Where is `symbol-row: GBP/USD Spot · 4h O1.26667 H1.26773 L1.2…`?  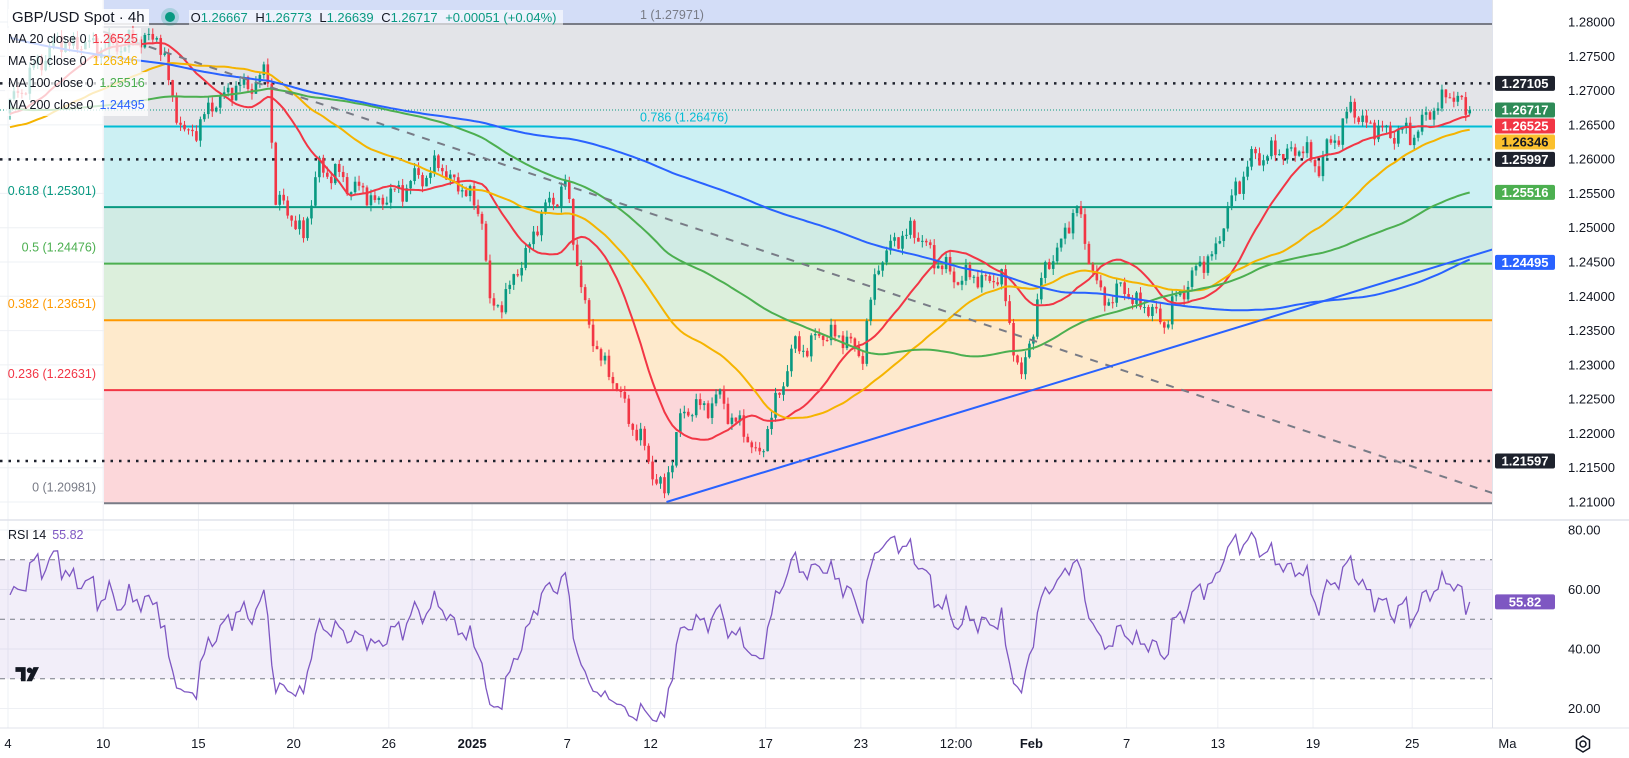 symbol-row: GBP/USD Spot · 4h O1.26667 H1.26773 L1.2… is located at coordinates (285, 17).